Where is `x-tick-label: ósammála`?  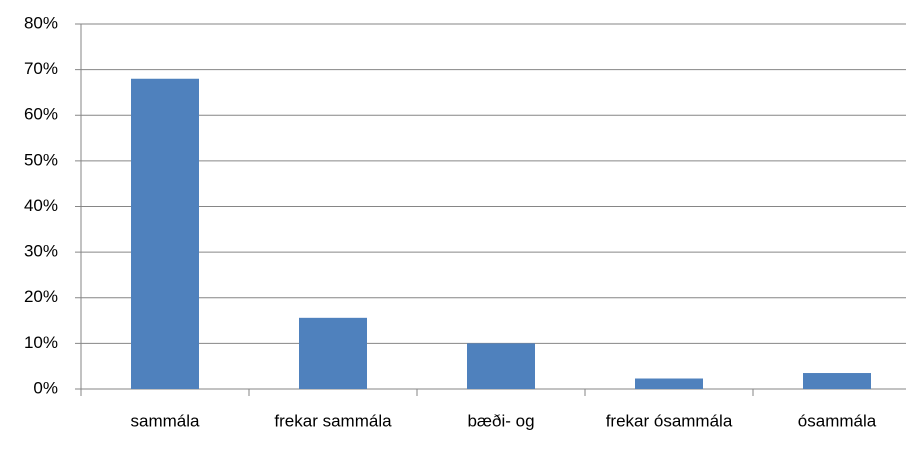 x-tick-label: ósammála is located at coordinates (837, 420).